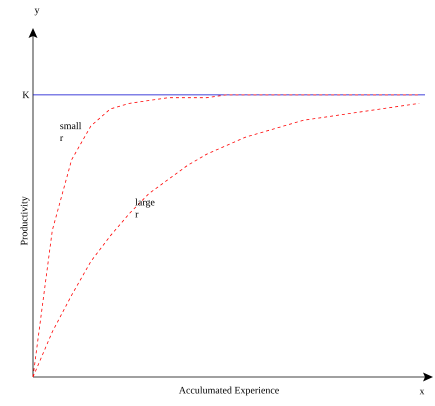 Image resolution: width=435 pixels, height=406 pixels. What do you see at coordinates (26, 95) in the screenshot?
I see `ref-line-label: K` at bounding box center [26, 95].